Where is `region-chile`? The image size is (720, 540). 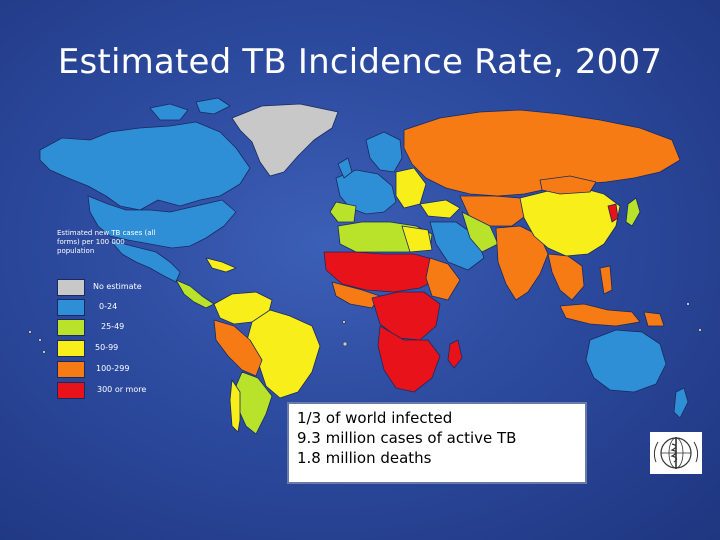
region-chile is located at coordinates (235, 406).